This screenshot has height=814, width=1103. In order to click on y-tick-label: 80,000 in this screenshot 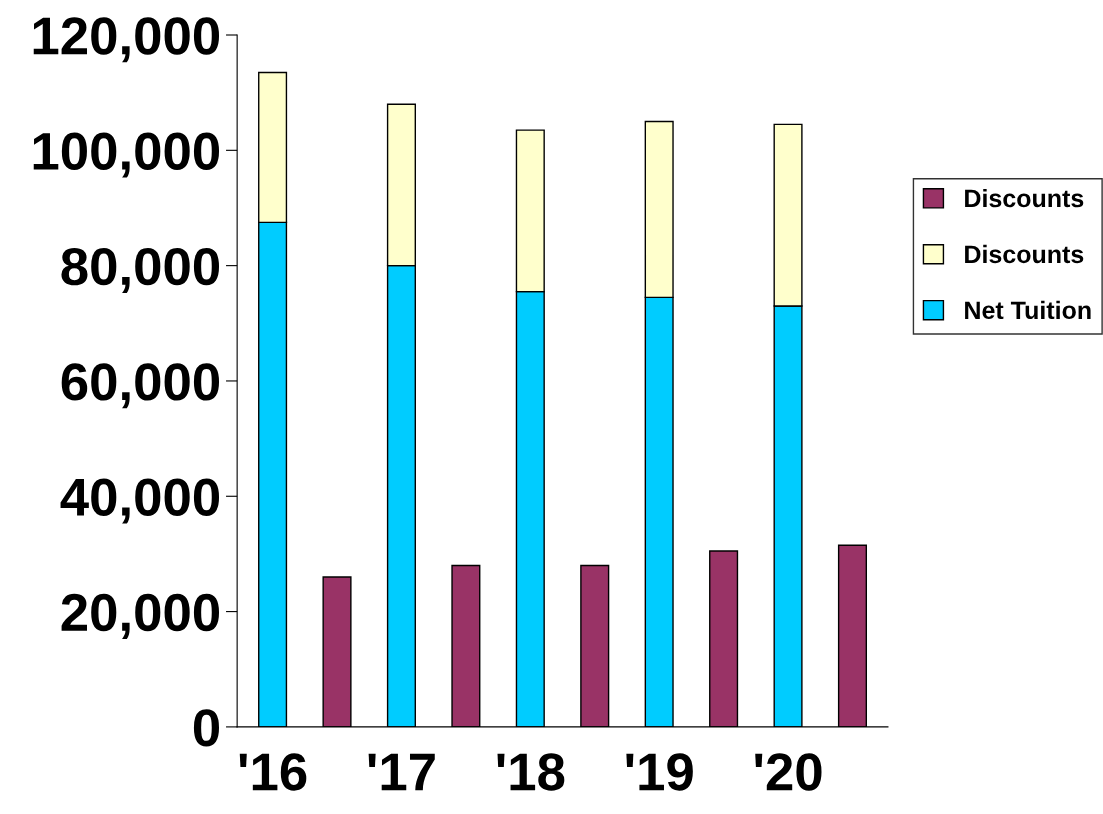, I will do `click(140, 270)`.